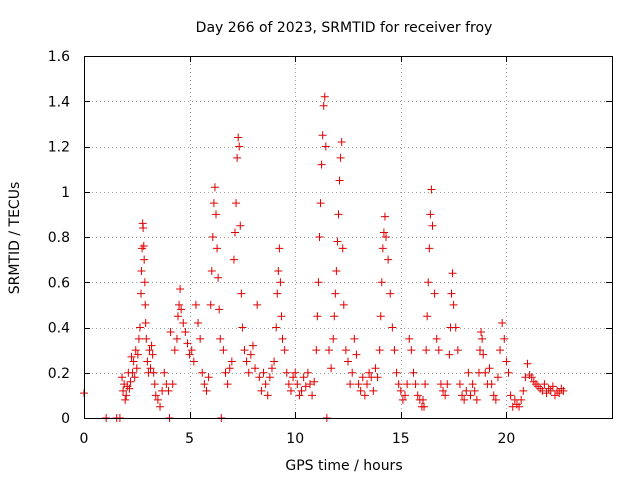  What do you see at coordinates (65, 193) in the screenshot?
I see `y-tick-label: 1` at bounding box center [65, 193].